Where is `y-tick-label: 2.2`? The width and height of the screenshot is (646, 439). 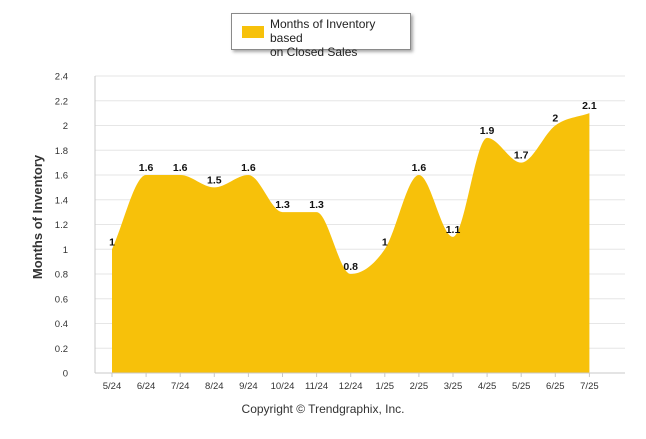 y-tick-label: 2.2 is located at coordinates (61, 101).